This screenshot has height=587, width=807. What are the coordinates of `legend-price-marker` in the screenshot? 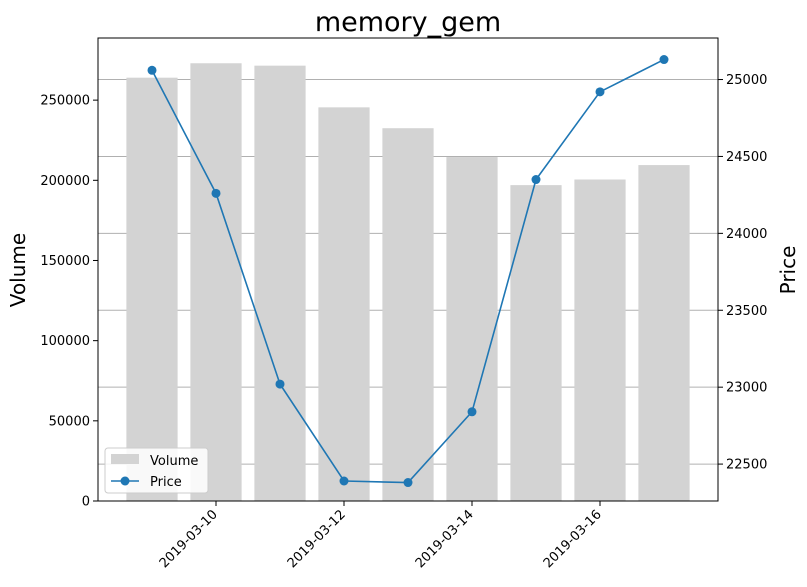 It's located at (125, 481).